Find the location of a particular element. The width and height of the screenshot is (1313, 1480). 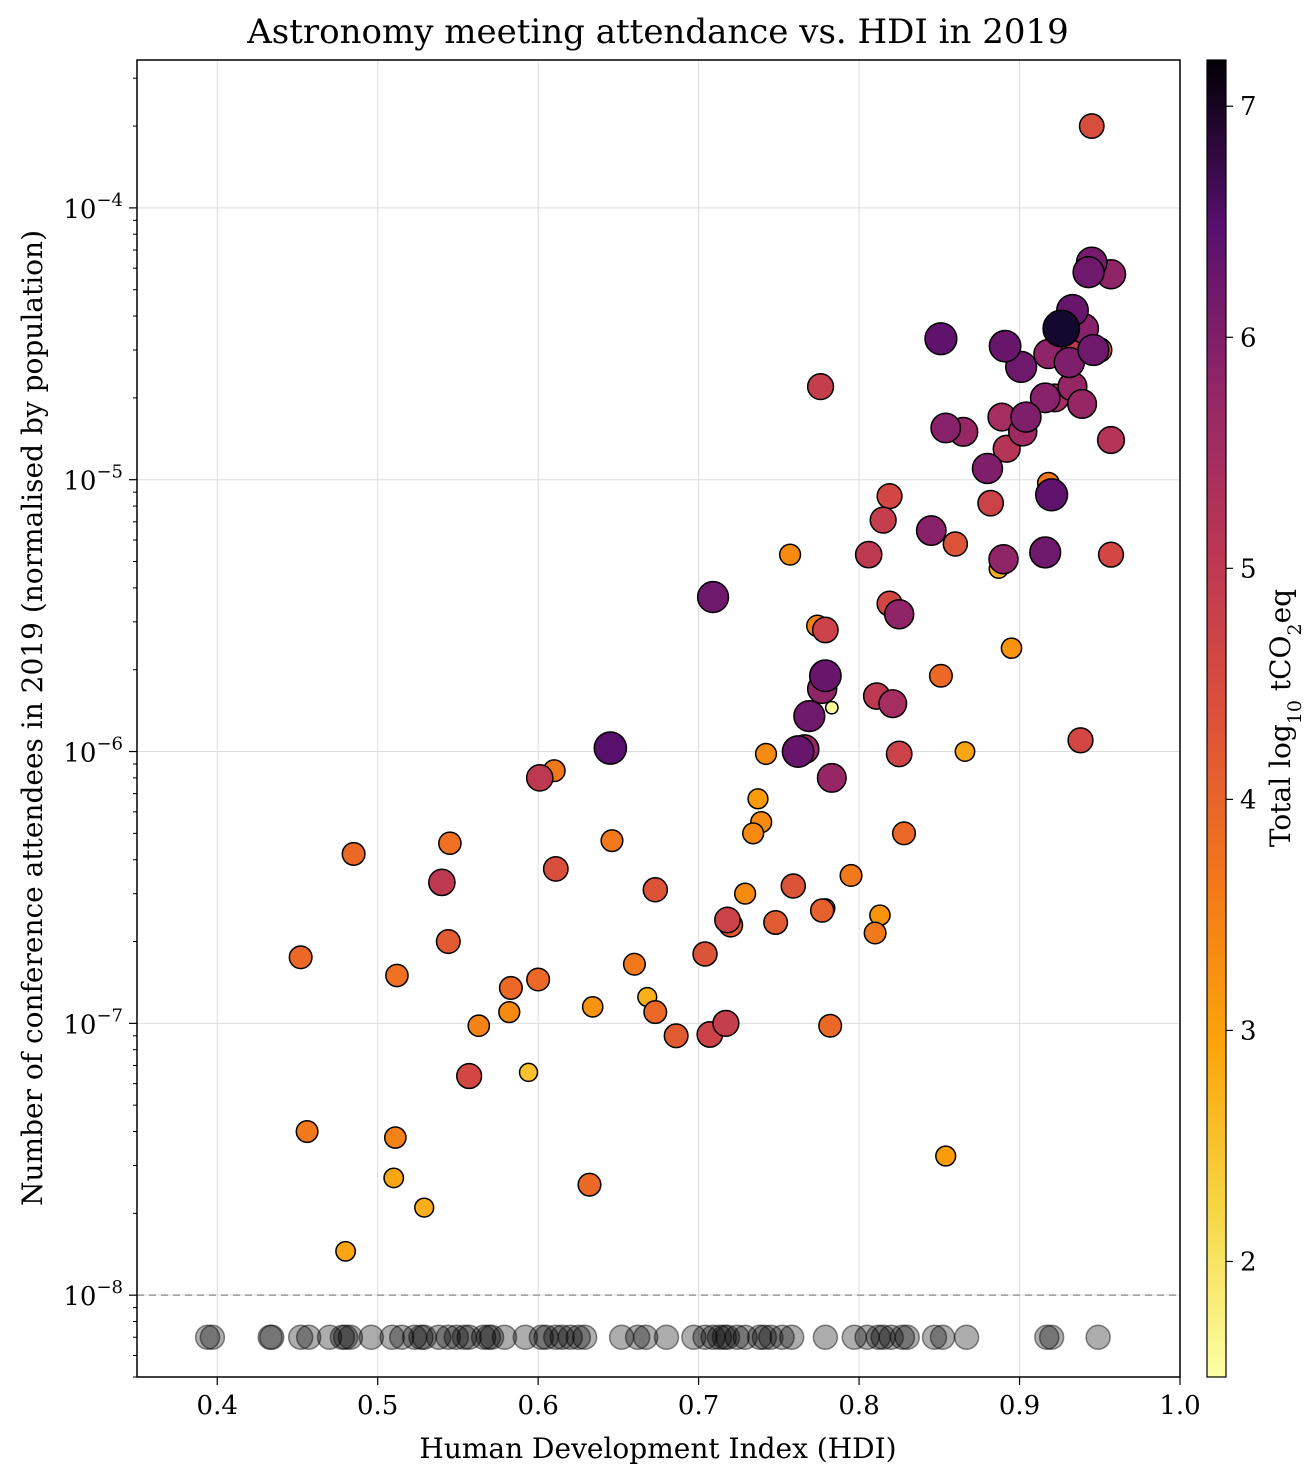

x-tick-label-3: 0.7 is located at coordinates (698, 1406).